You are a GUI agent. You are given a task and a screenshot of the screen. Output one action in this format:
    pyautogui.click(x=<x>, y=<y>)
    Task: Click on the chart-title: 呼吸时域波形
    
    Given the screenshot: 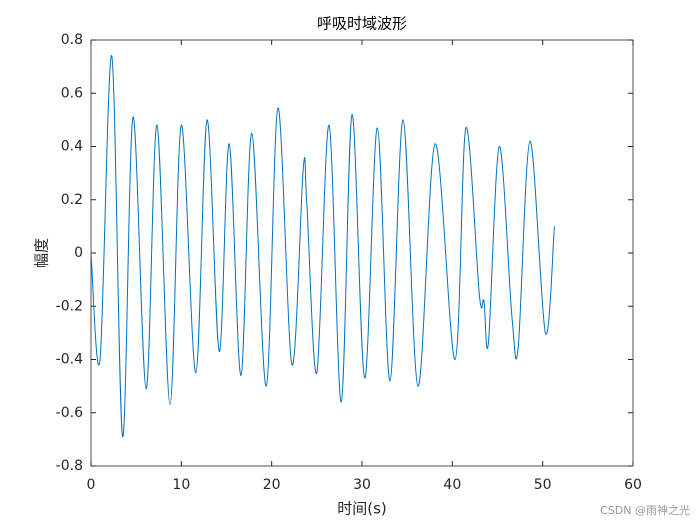 What is the action you would take?
    pyautogui.click(x=362, y=24)
    